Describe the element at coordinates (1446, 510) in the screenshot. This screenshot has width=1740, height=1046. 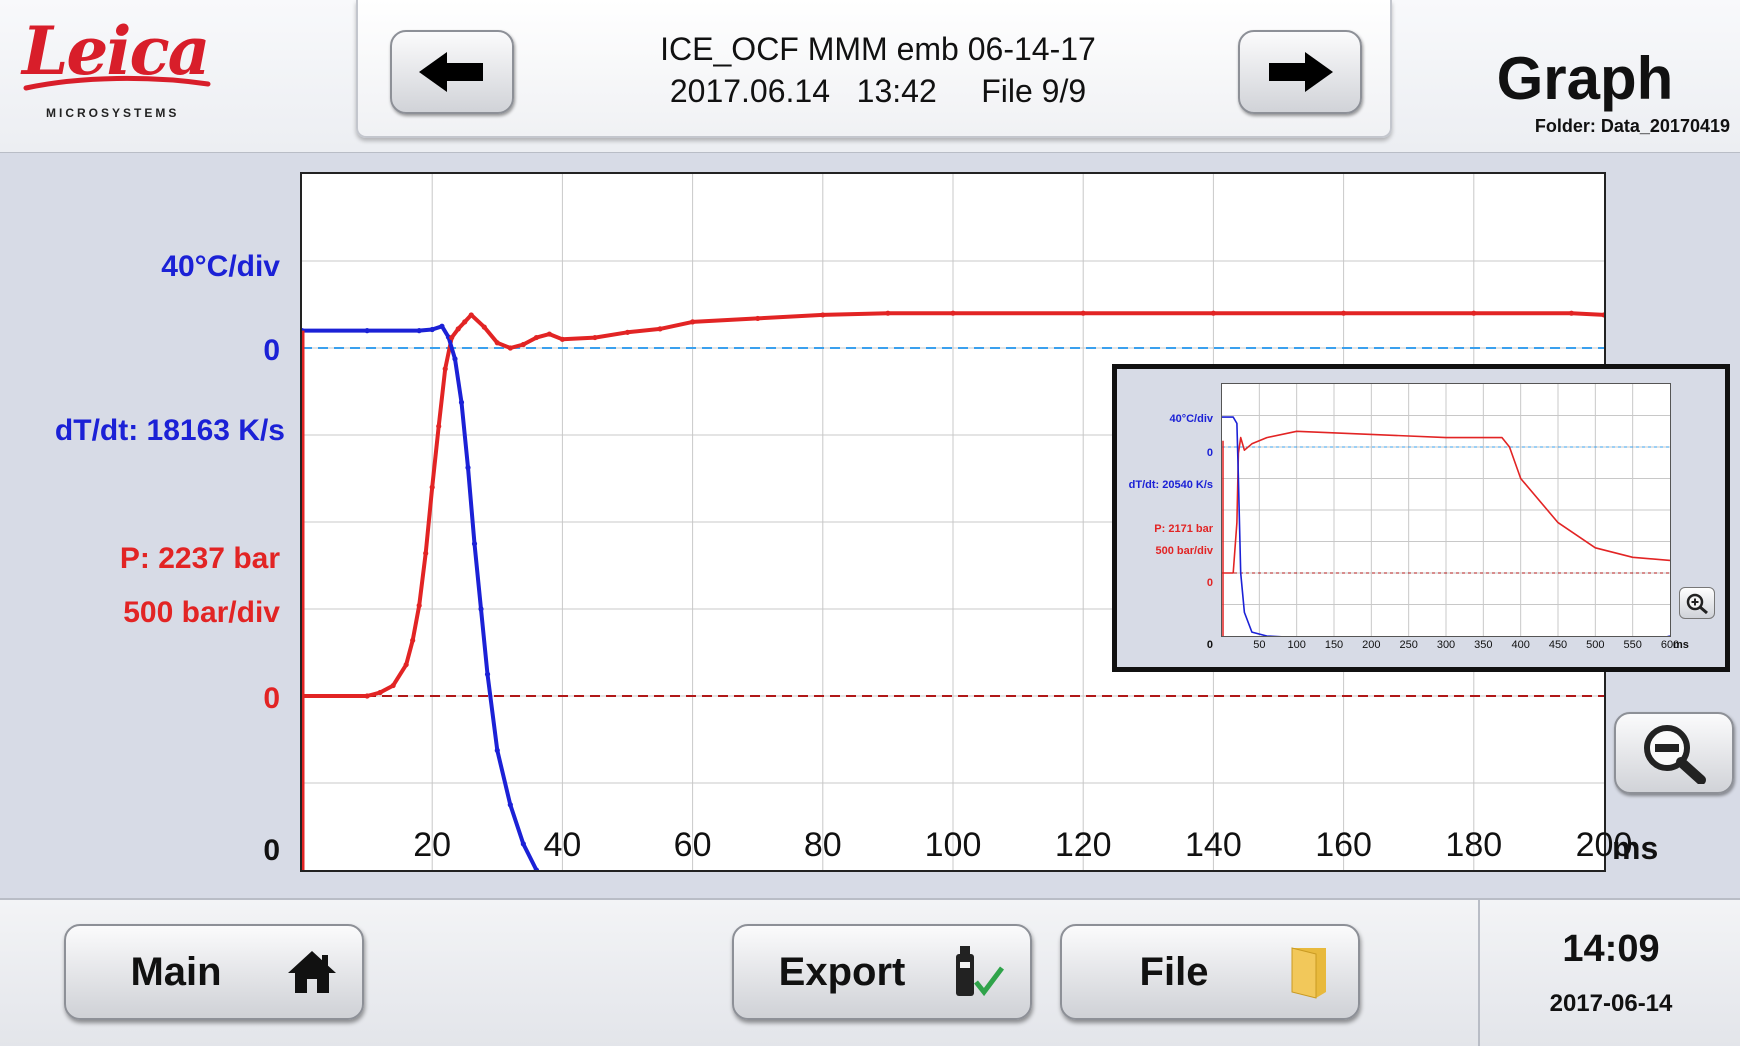
I see `inset-grid` at that location.